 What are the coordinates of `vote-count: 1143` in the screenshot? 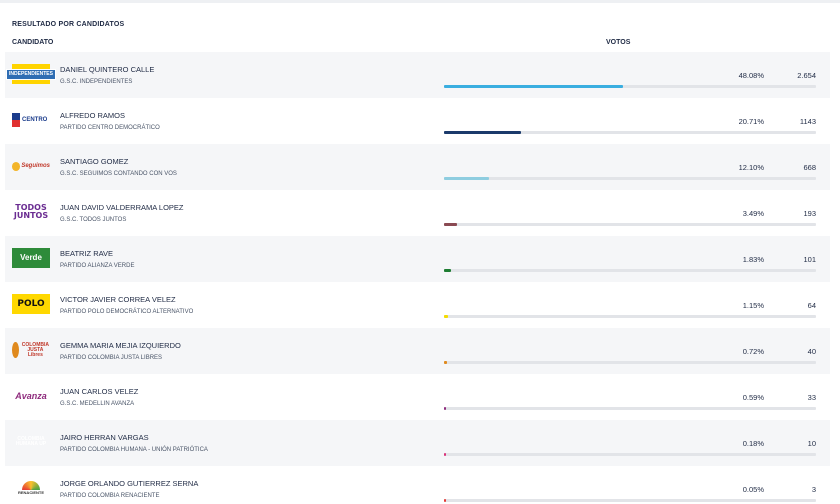 It's located at (807, 121).